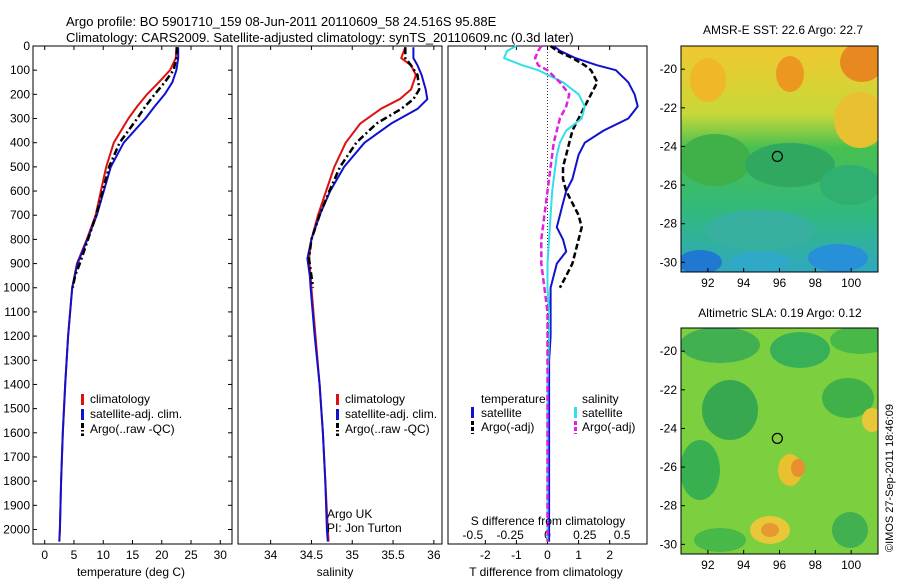 The width and height of the screenshot is (900, 580). I want to click on salinity-profiles, so click(367, 294).